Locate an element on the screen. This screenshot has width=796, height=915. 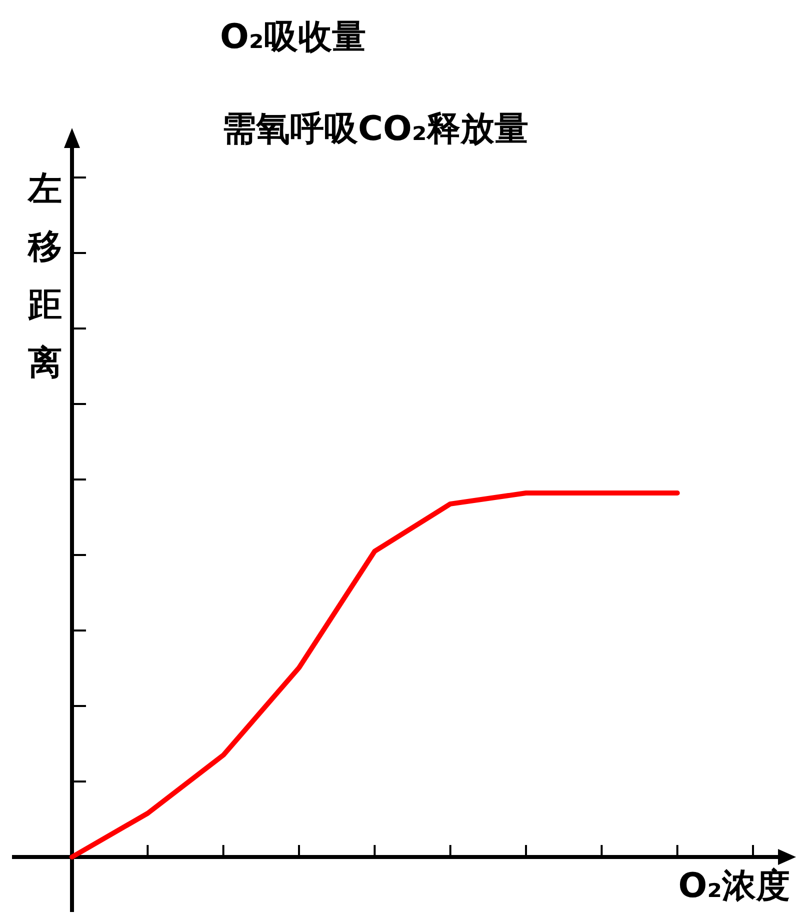
x-axis-title: O₂浓度 is located at coordinates (734, 886).